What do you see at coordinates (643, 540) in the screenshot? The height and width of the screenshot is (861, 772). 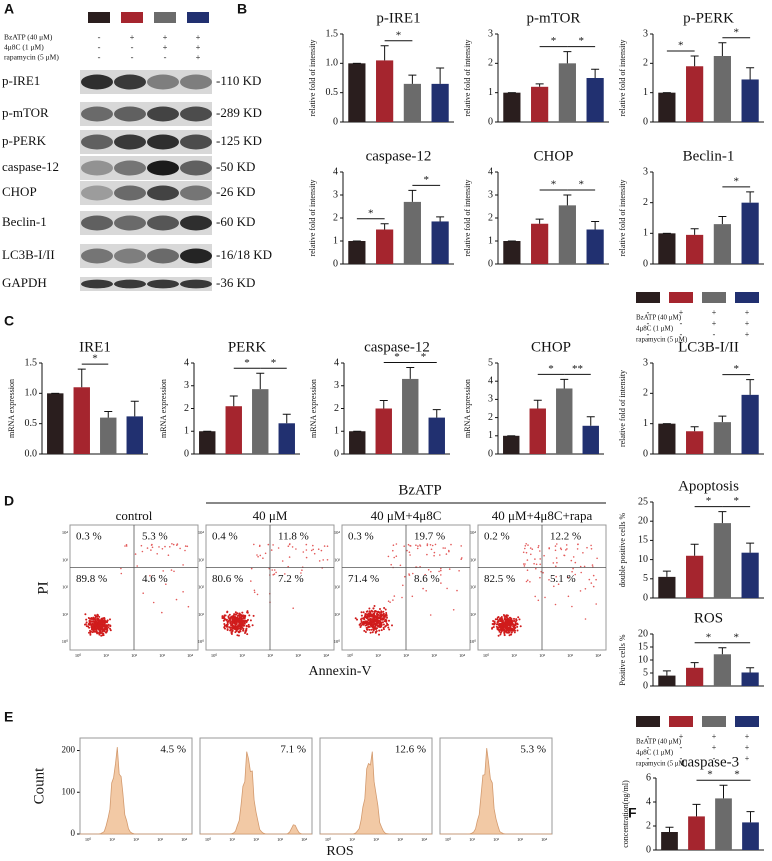 I see `y-tick-label: 15` at bounding box center [643, 540].